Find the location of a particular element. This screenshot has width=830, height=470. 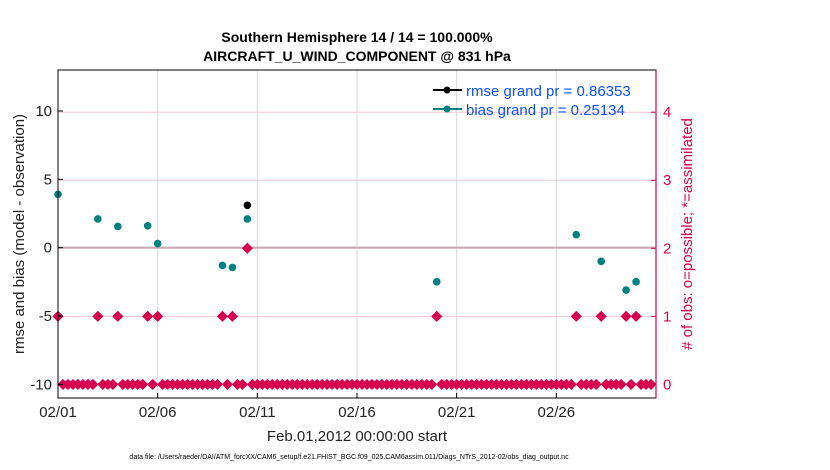

legend-rmse-label: rmse grand pr = 0.86353 is located at coordinates (548, 91).